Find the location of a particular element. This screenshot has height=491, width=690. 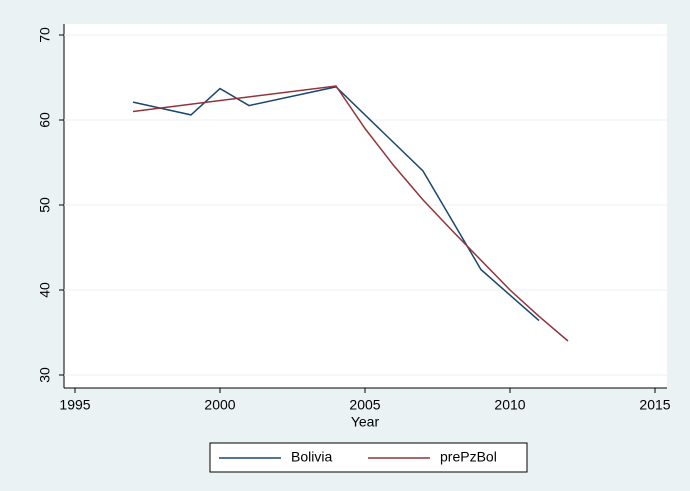

legend-label: Bolivia is located at coordinates (311, 457).